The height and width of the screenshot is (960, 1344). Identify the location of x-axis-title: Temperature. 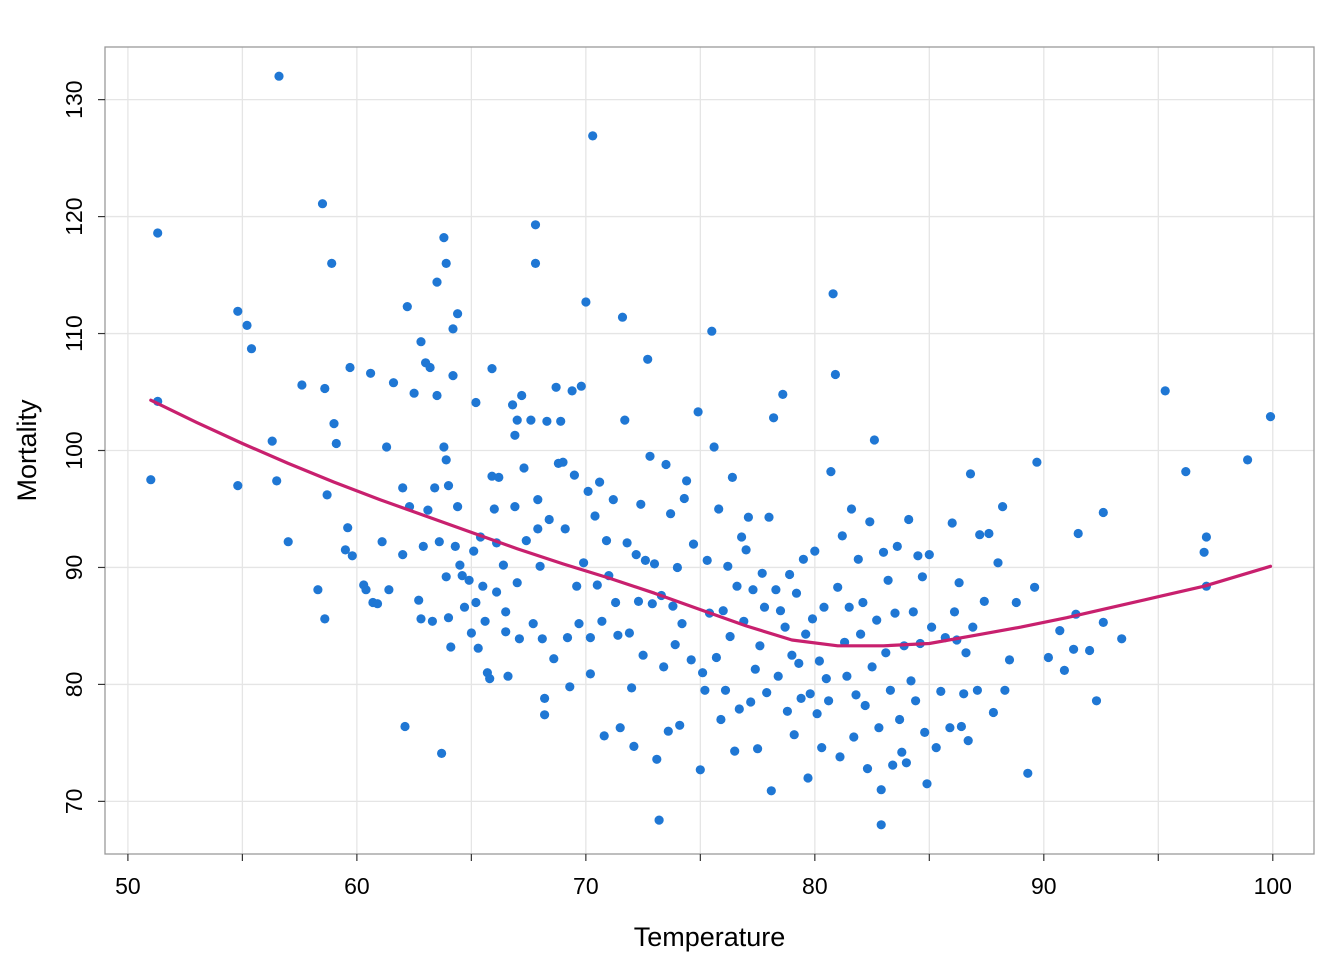
(710, 937).